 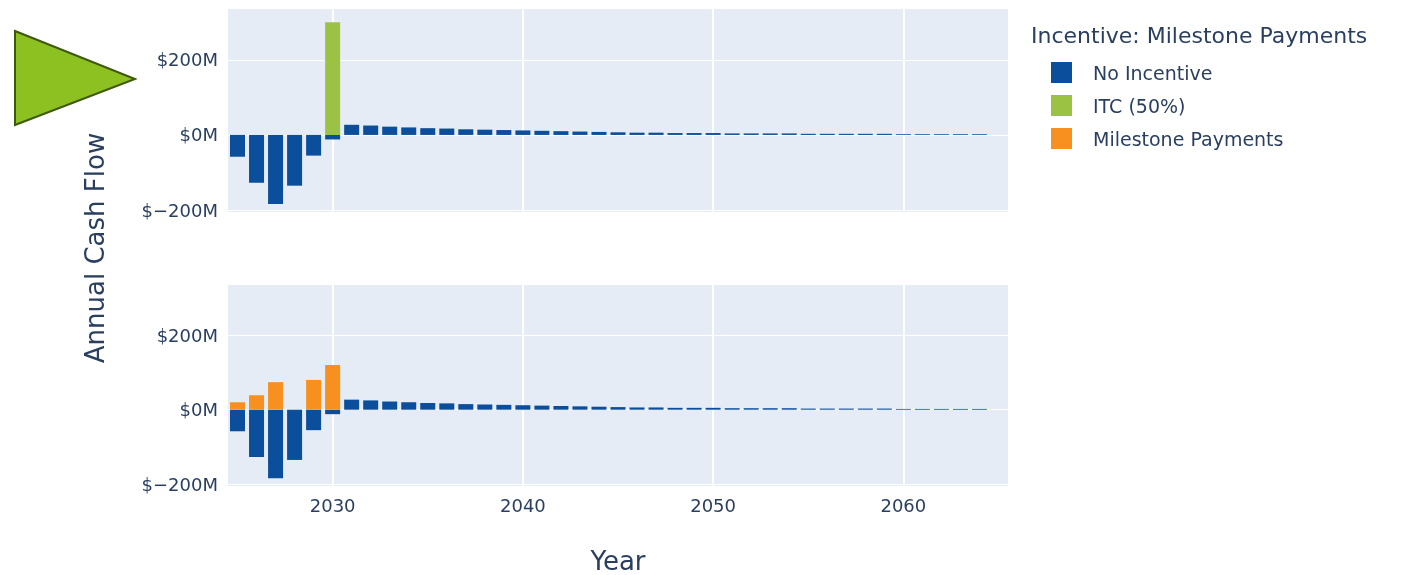 I want to click on x-tick-label: 2050, so click(x=713, y=505).